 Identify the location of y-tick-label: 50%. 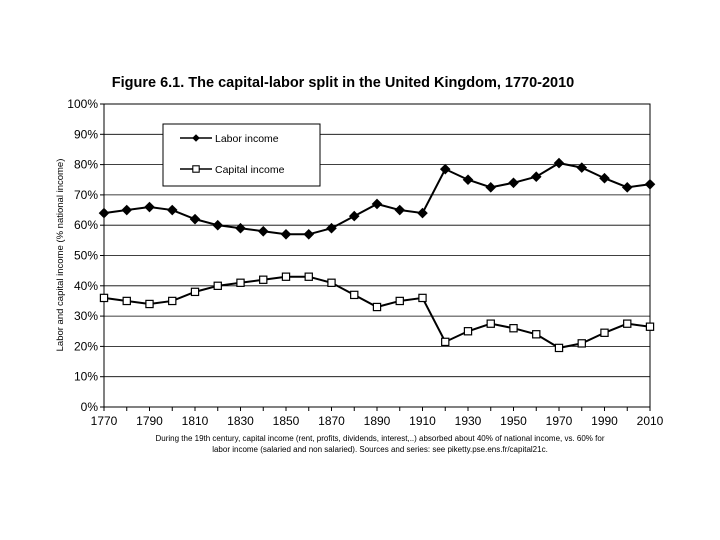
(86, 256).